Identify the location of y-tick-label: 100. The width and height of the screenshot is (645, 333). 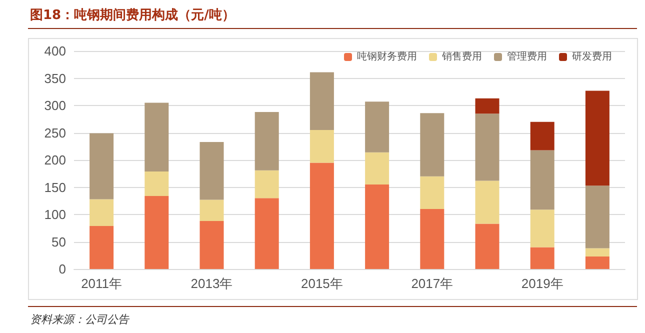
(55, 214).